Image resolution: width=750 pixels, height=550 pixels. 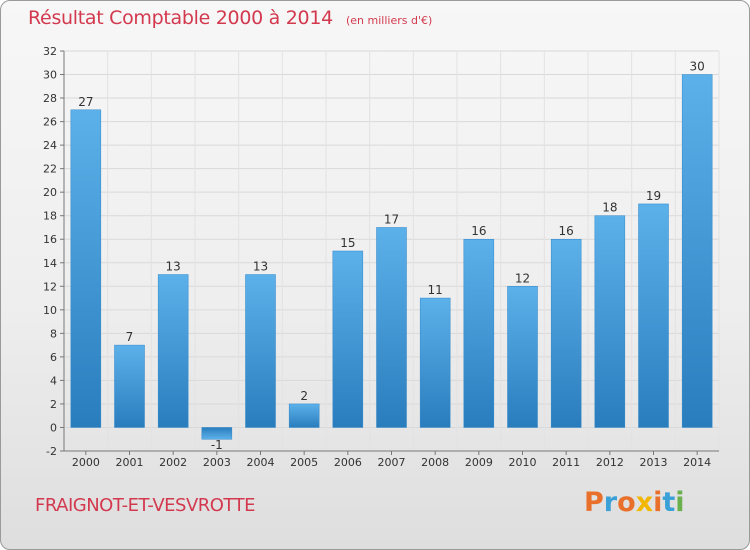 I want to click on y-tick-label: 14, so click(x=50, y=263).